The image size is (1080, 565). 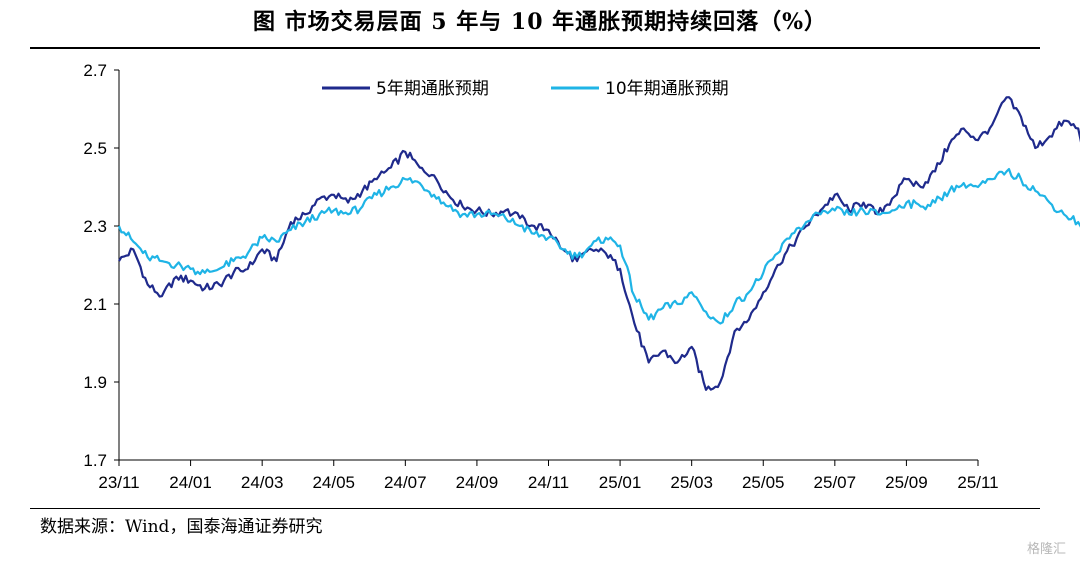 What do you see at coordinates (691, 482) in the screenshot?
I see `x-tick-label: 25/03` at bounding box center [691, 482].